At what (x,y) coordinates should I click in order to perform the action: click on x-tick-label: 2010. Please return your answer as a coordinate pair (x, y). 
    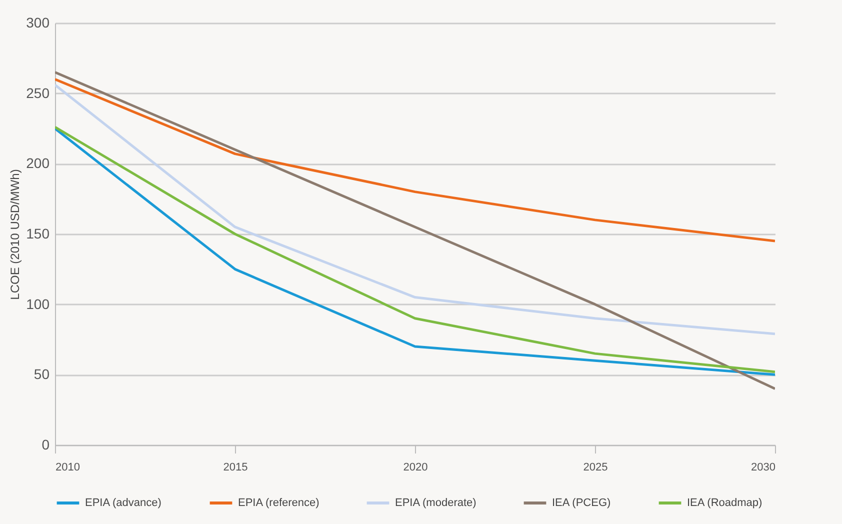
    Looking at the image, I should click on (68, 468).